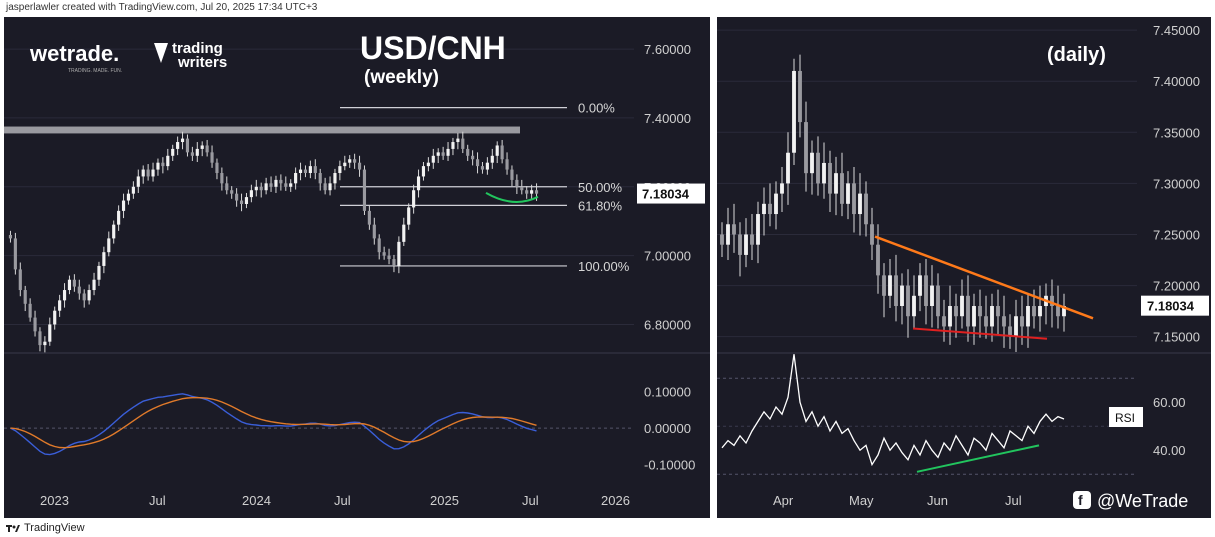  Describe the element at coordinates (401, 77) in the screenshot. I see `chart-subtitle: (weekly)` at that location.